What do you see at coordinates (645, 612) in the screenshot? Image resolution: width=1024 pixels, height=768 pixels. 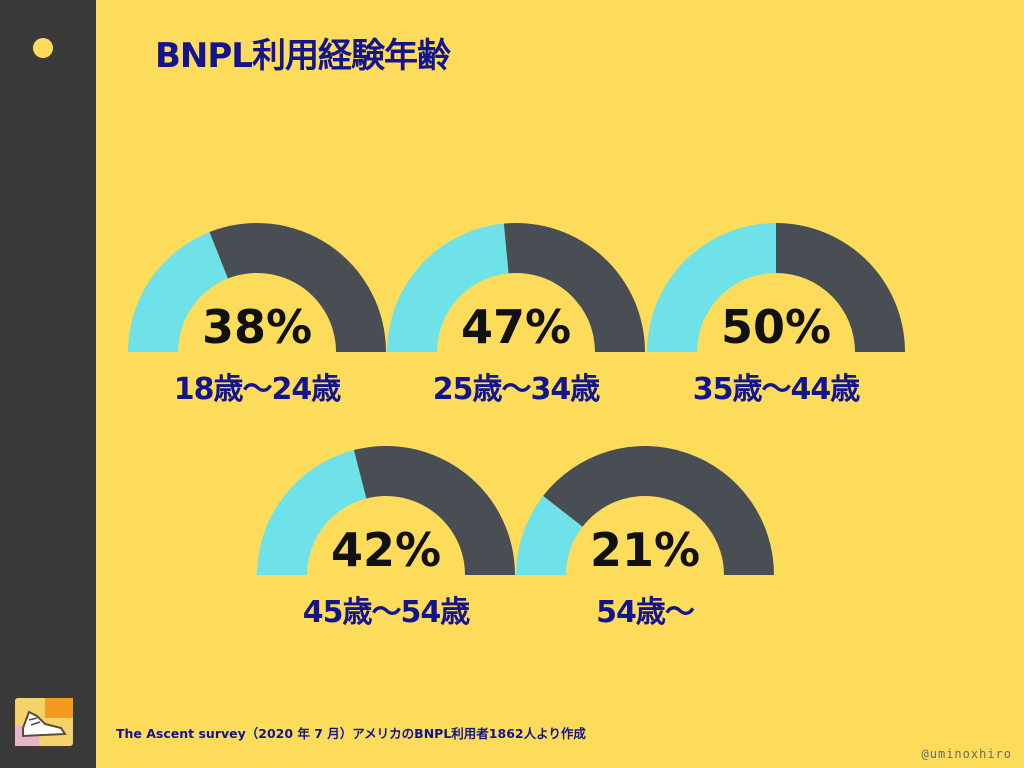 I see `gauge-category-label: 54歳〜` at bounding box center [645, 612].